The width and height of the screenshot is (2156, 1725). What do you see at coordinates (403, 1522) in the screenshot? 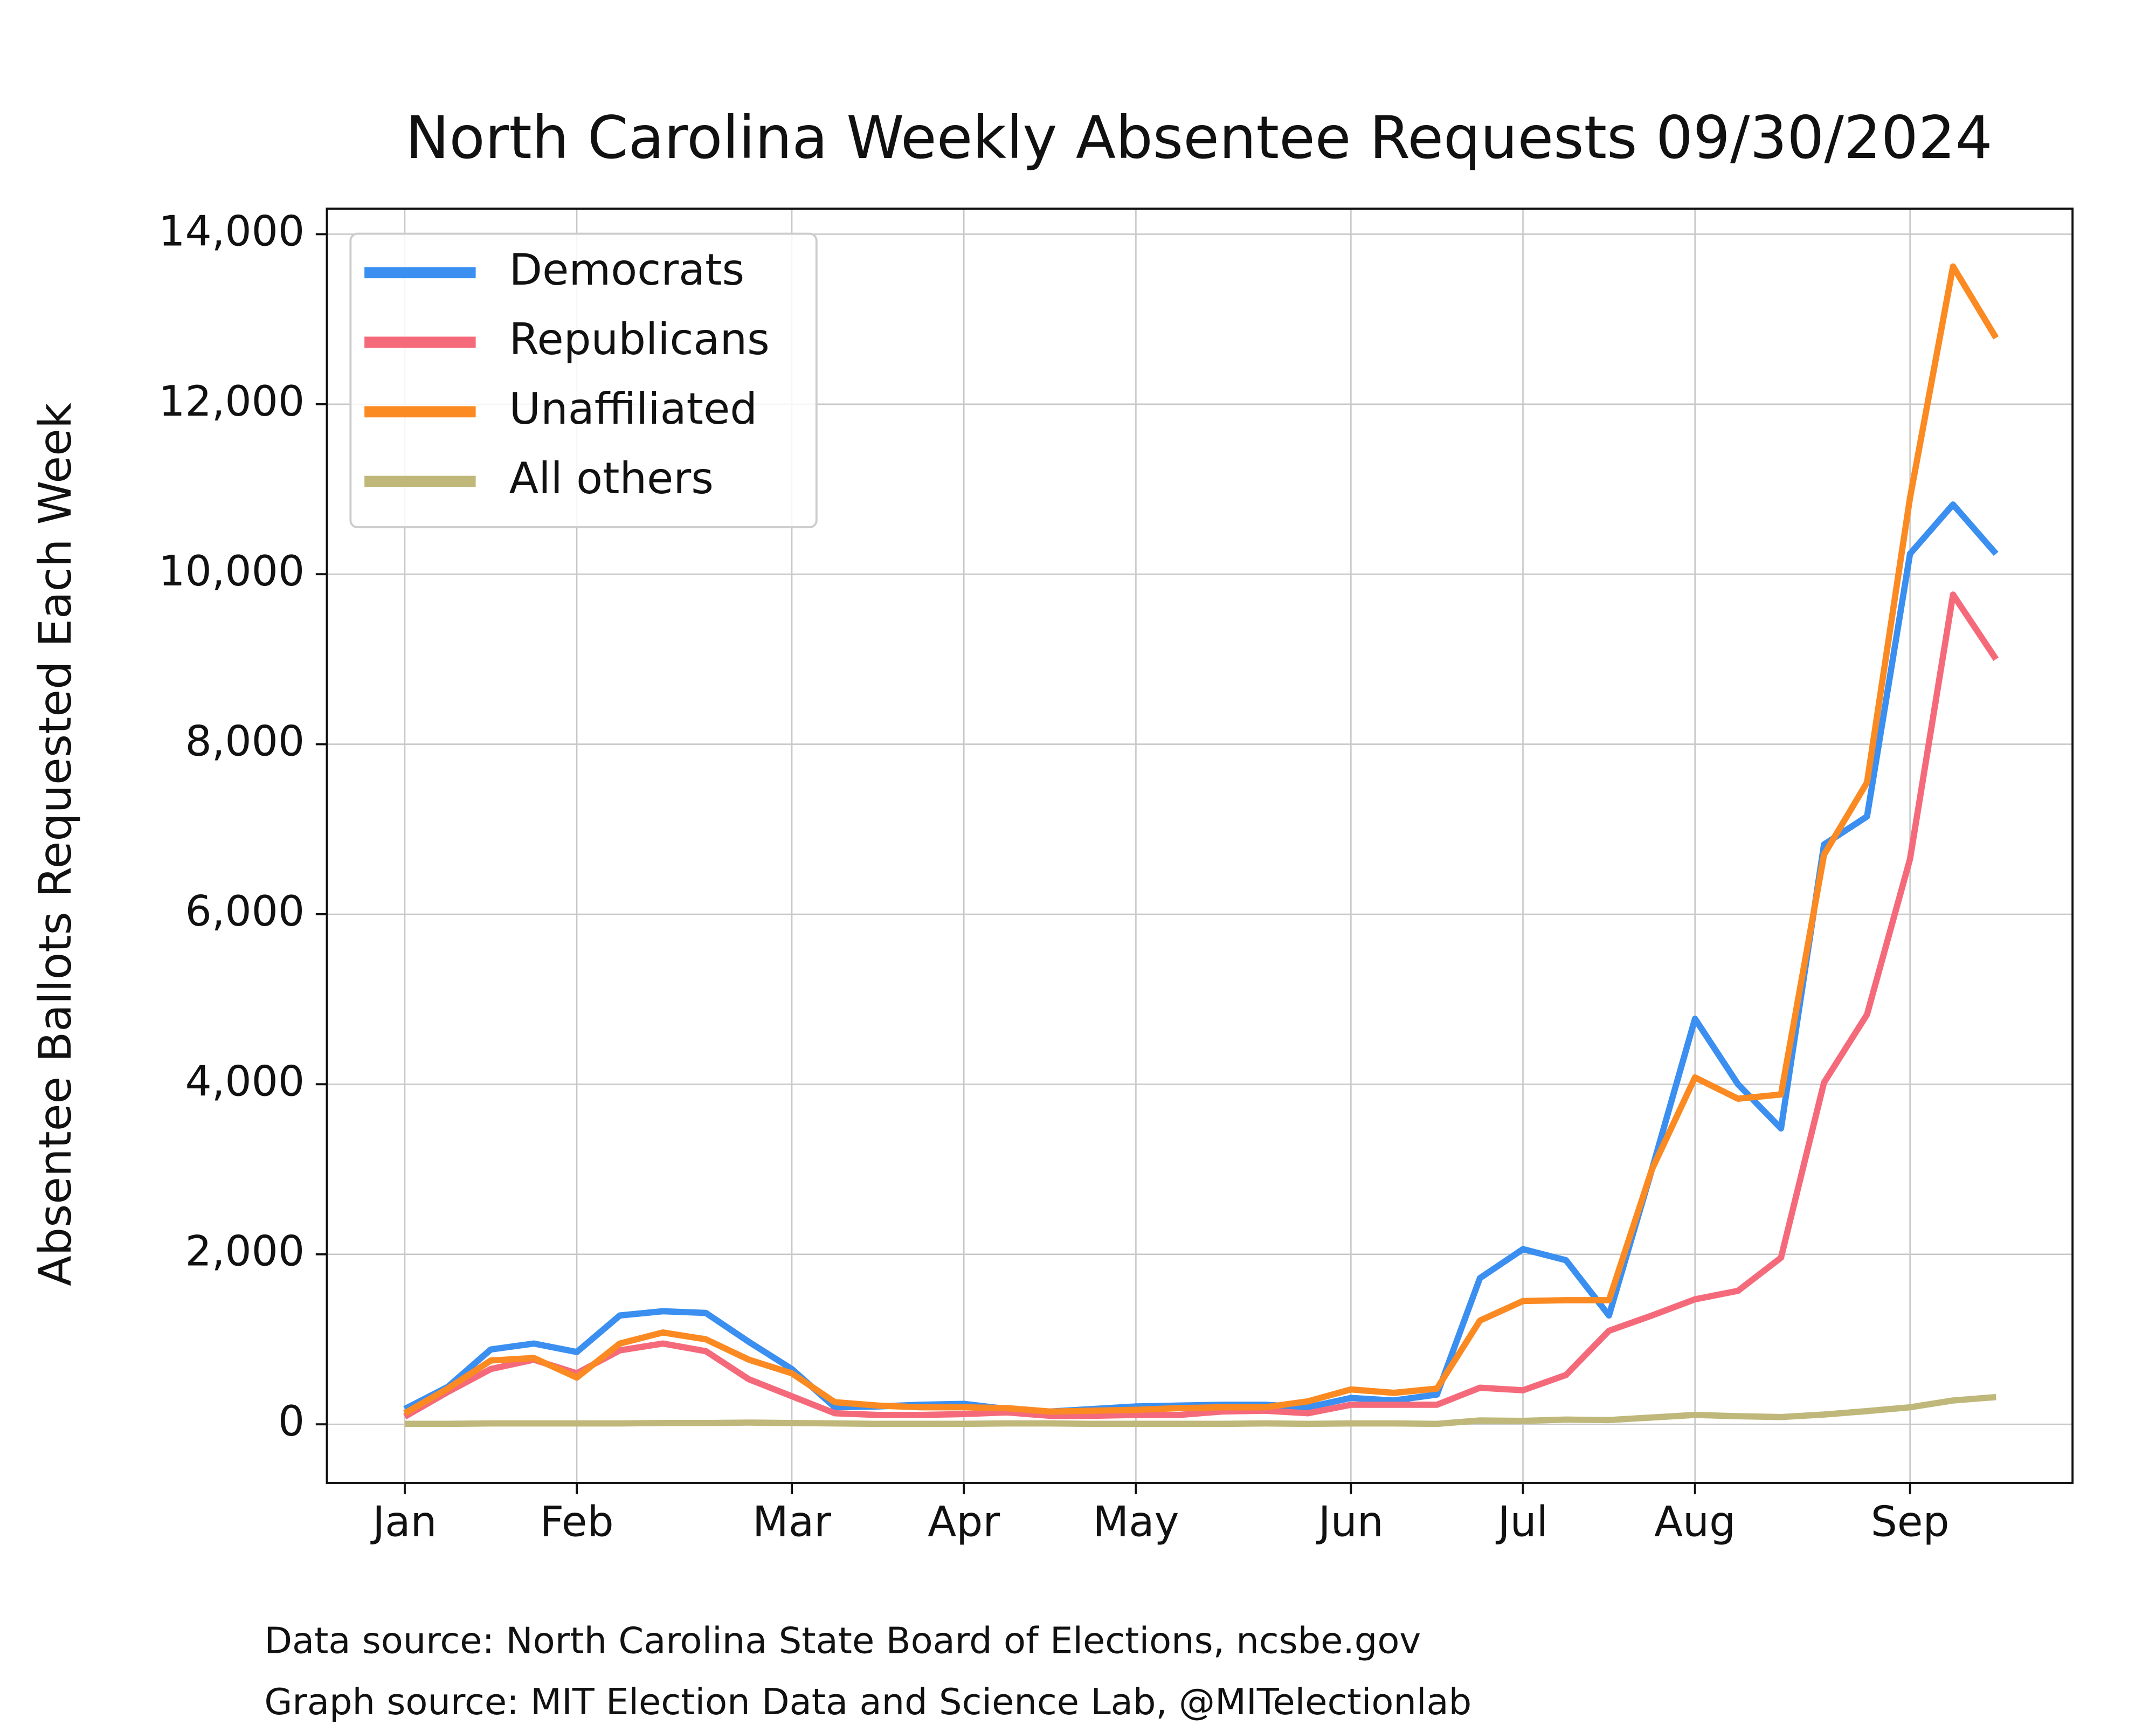
I see `x-tick-label: Jan` at bounding box center [403, 1522].